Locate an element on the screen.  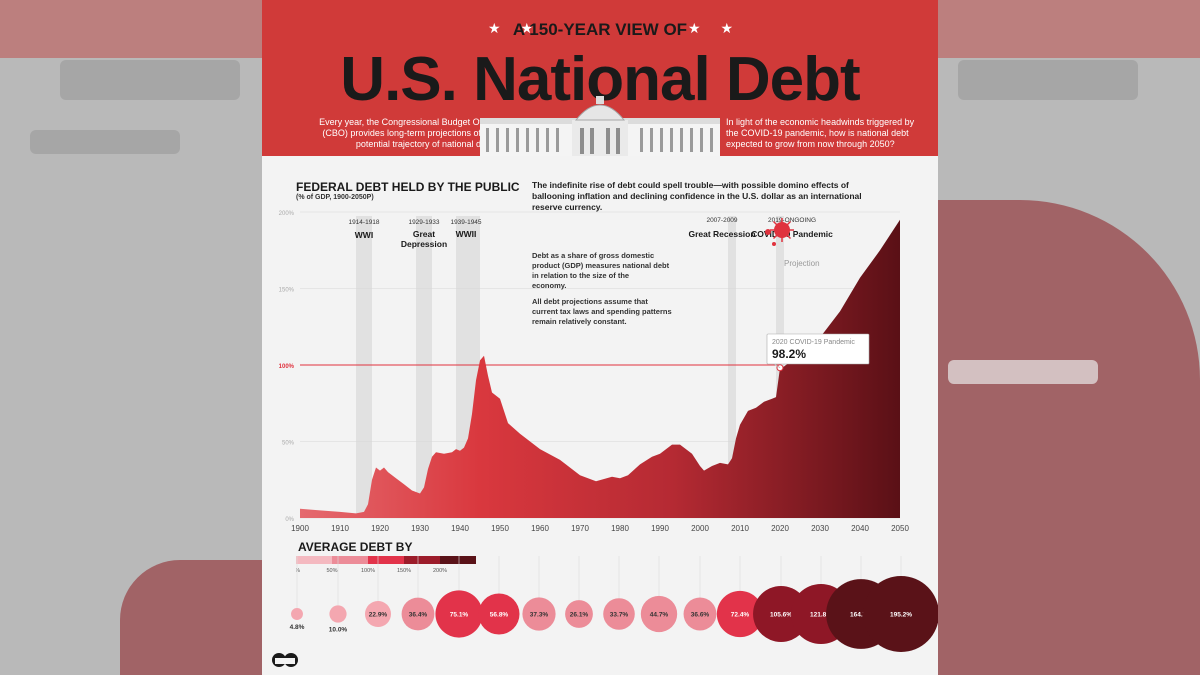
x-tick-label: 2000 is located at coordinates (700, 528).